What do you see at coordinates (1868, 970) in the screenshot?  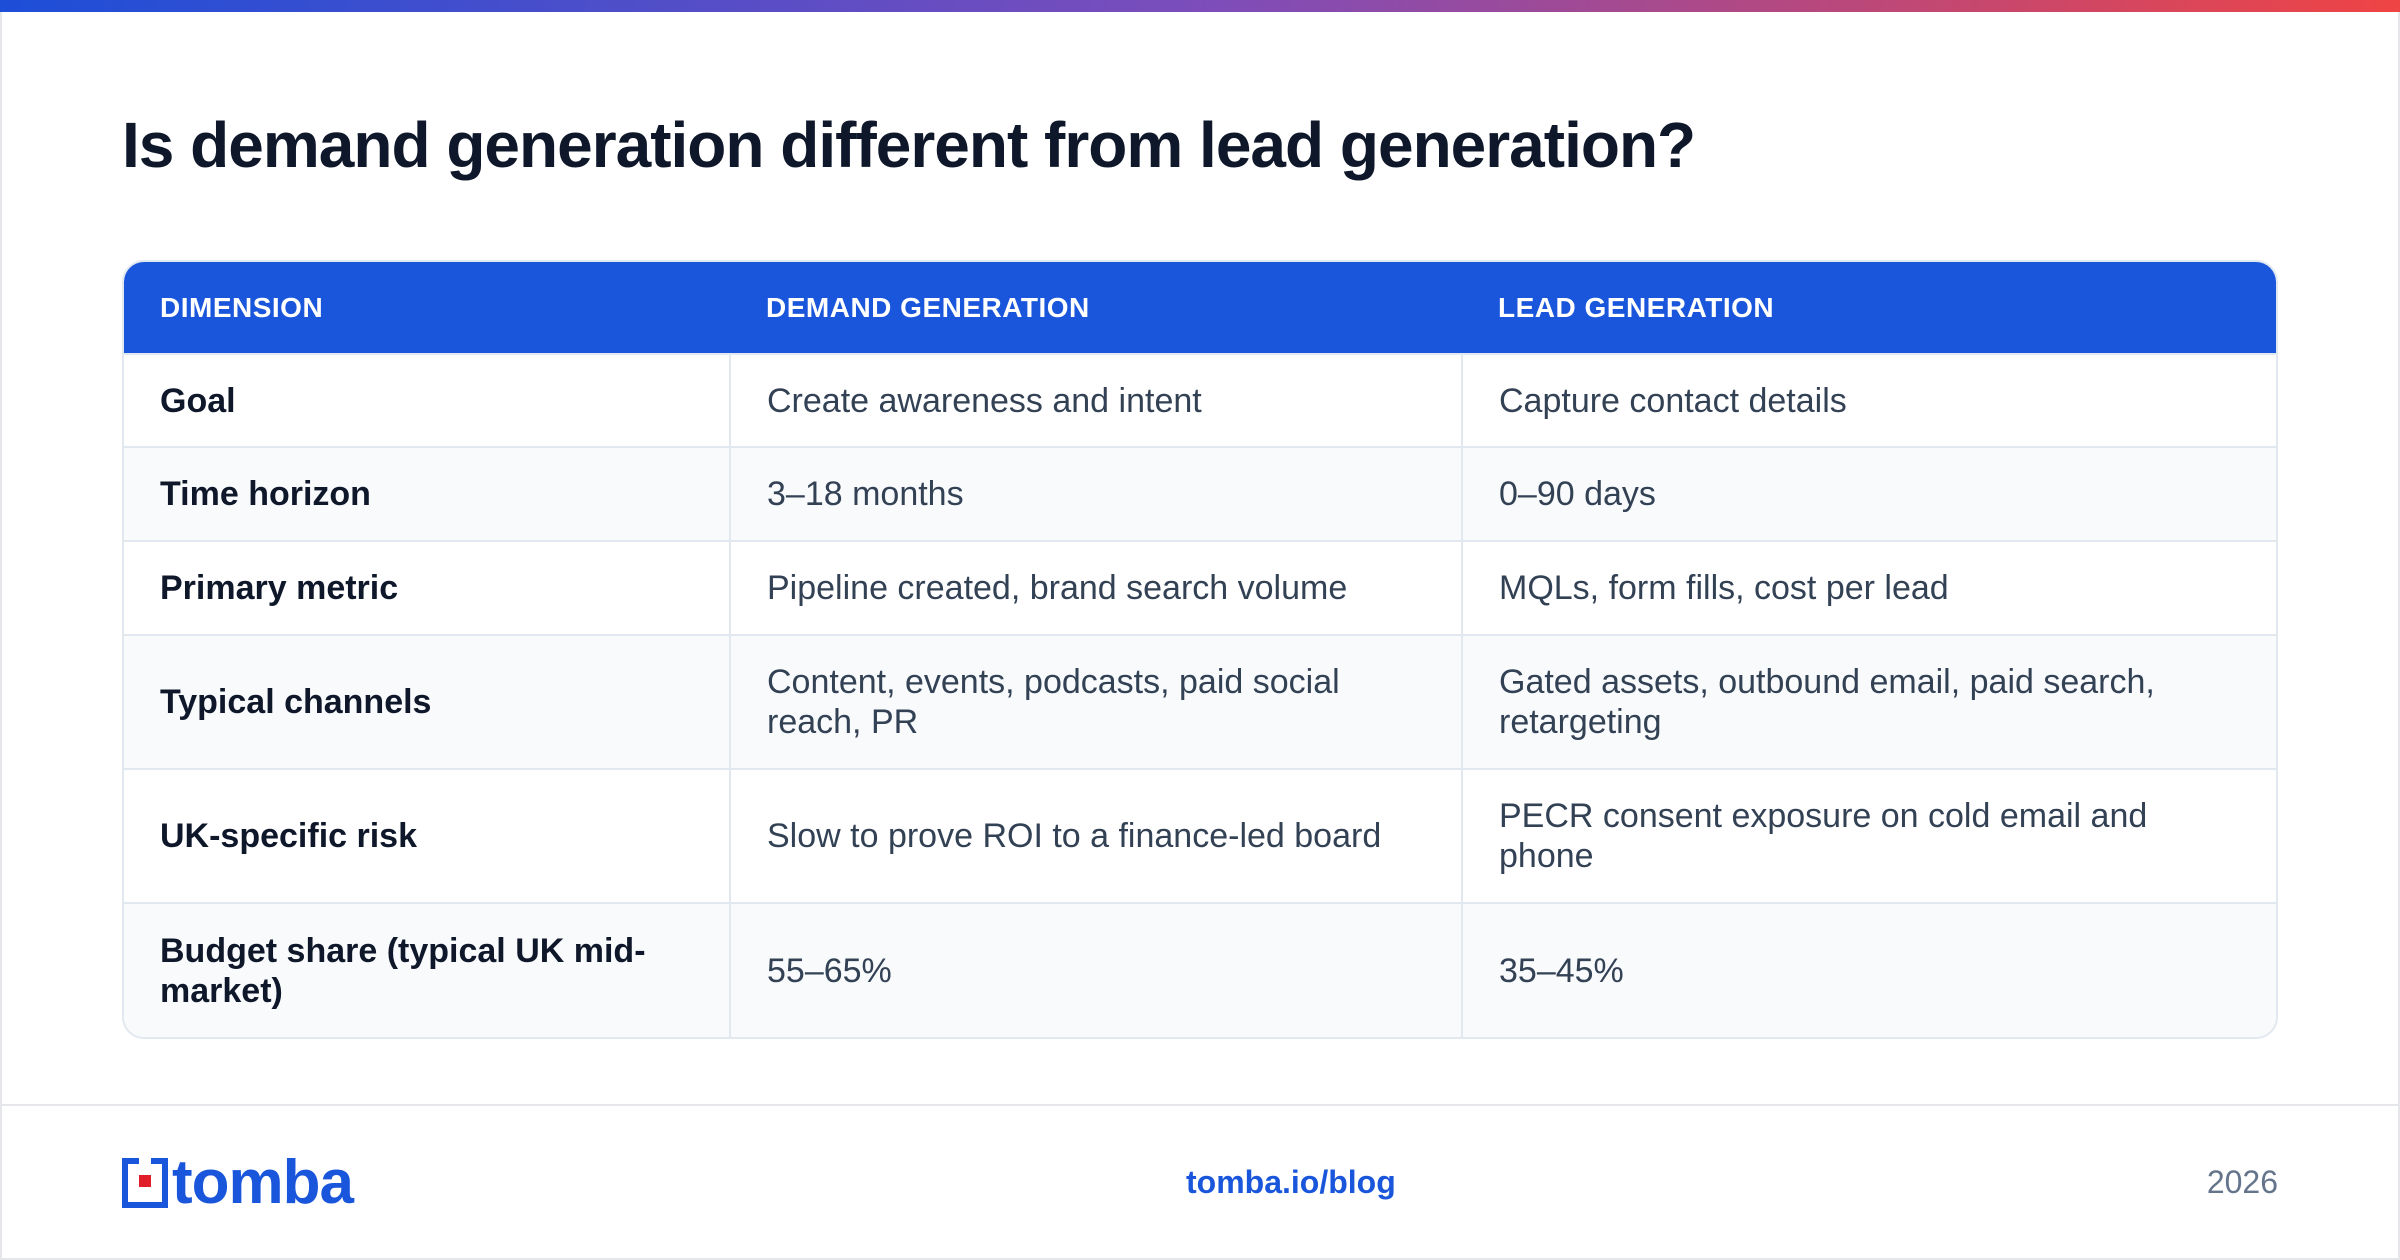 I see `row-lead-value: 35–45%` at bounding box center [1868, 970].